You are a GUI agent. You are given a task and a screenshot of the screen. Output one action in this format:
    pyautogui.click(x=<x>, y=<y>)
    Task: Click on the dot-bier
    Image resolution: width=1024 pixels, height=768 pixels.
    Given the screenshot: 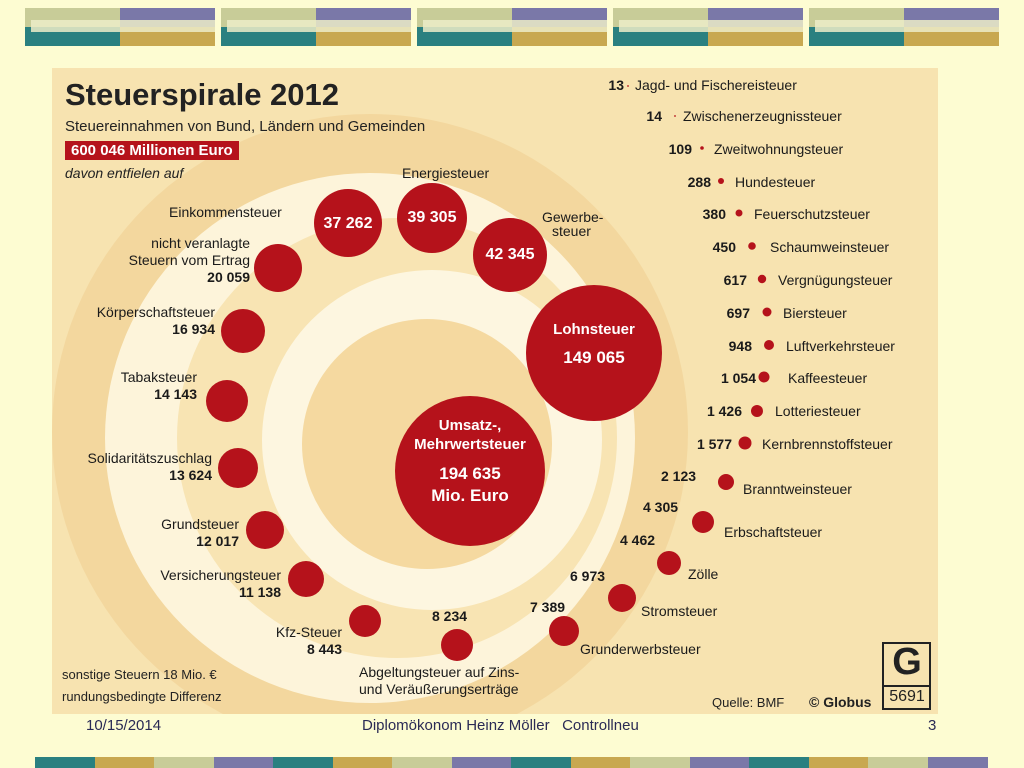 What is the action you would take?
    pyautogui.click(x=767, y=312)
    